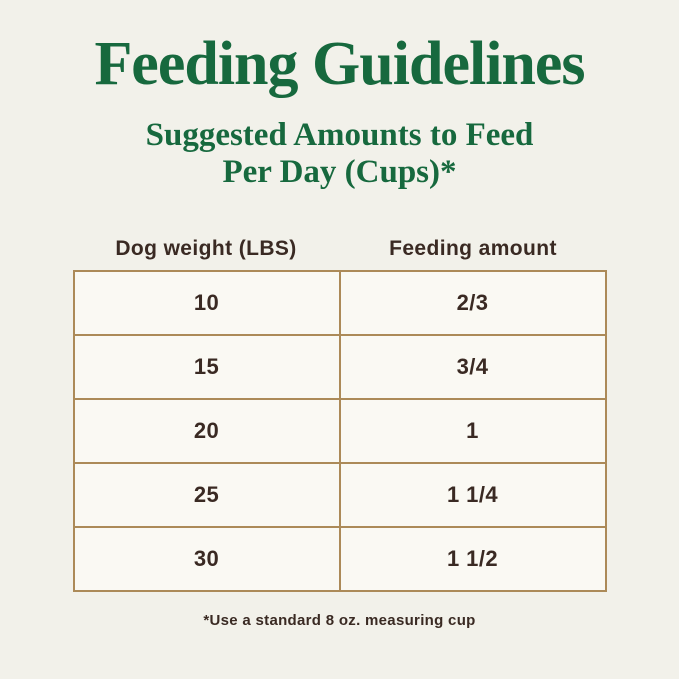  I want to click on cell-amount: 3/4, so click(472, 367).